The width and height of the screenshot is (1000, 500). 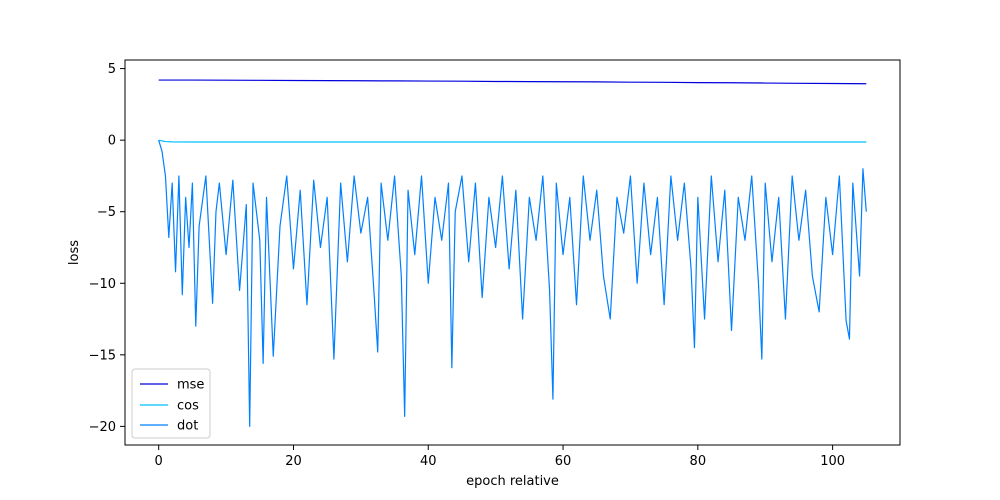 I want to click on series-line-mse, so click(x=512, y=82).